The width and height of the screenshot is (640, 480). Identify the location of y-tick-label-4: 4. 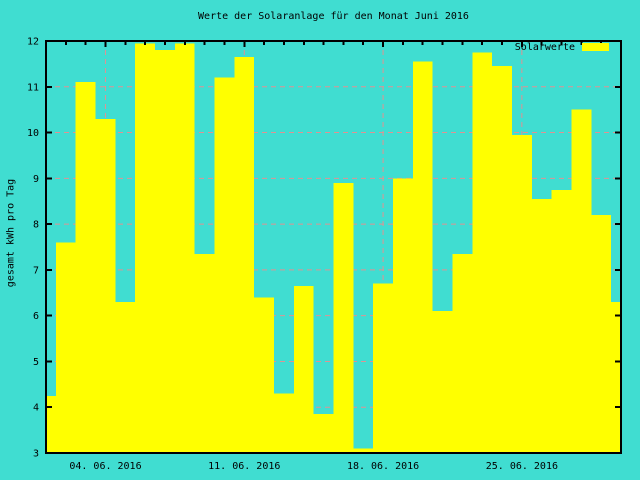
(36, 408).